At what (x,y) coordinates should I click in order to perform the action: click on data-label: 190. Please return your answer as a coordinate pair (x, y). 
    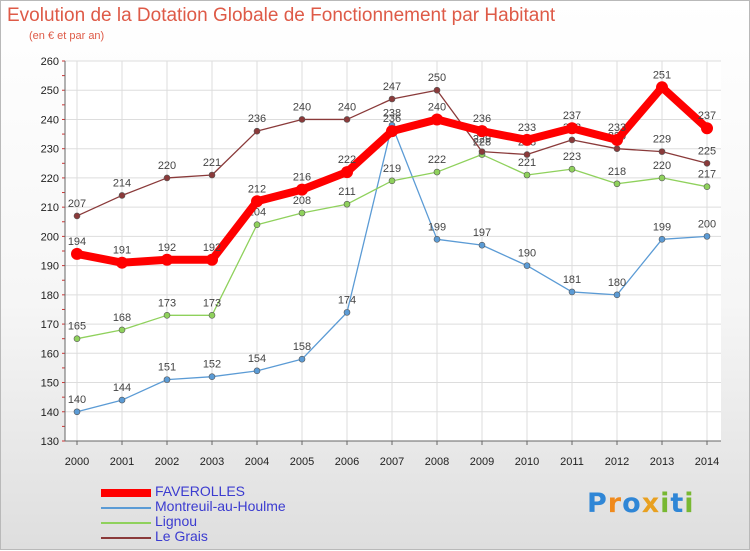
    Looking at the image, I should click on (527, 254).